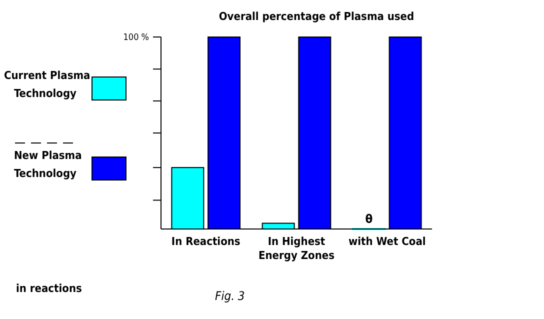 The image size is (544, 319). What do you see at coordinates (136, 37) in the screenshot?
I see `y-tick-label: 100 %` at bounding box center [136, 37].